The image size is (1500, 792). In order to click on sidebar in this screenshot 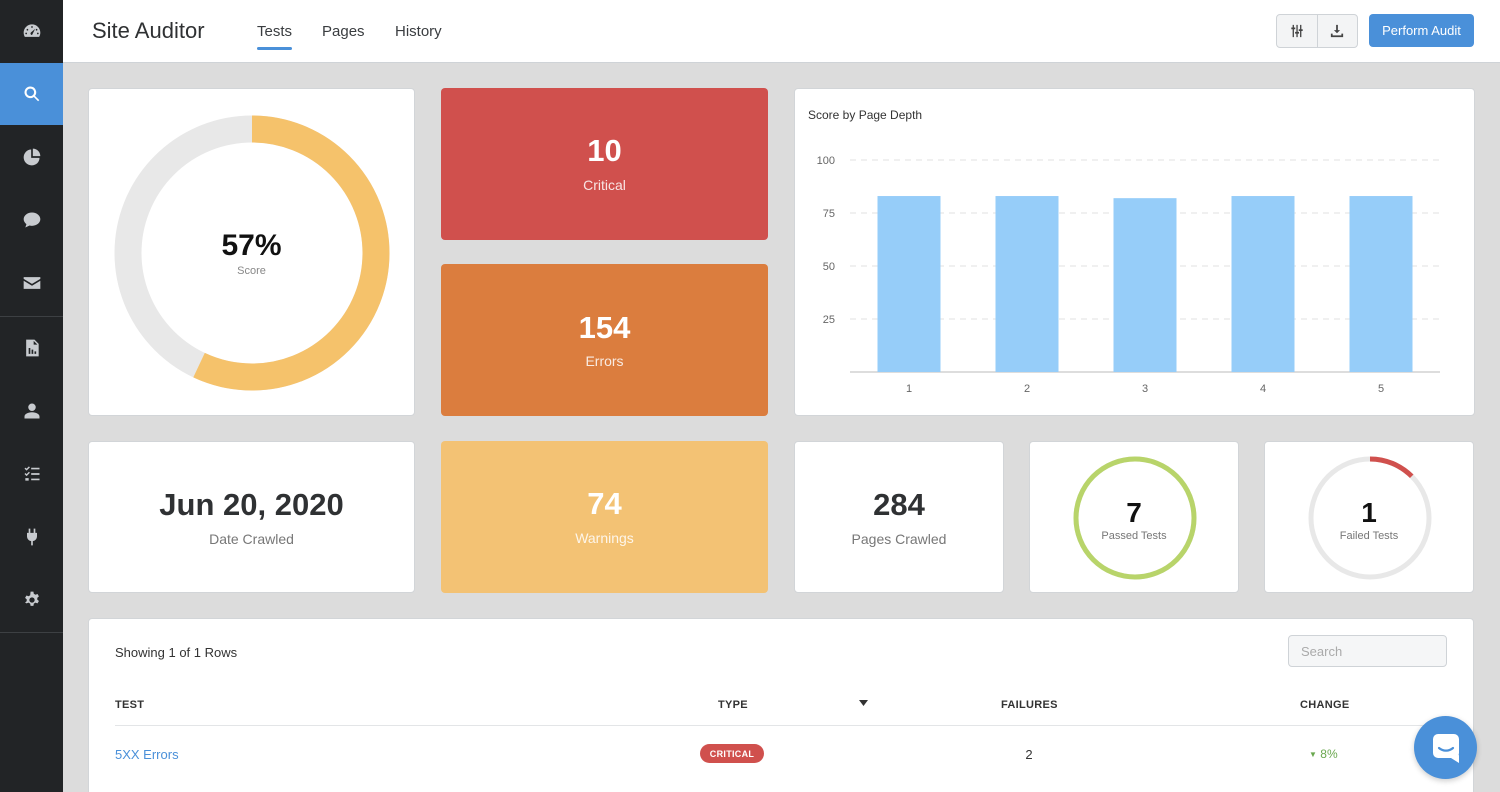, I will do `click(31, 396)`.